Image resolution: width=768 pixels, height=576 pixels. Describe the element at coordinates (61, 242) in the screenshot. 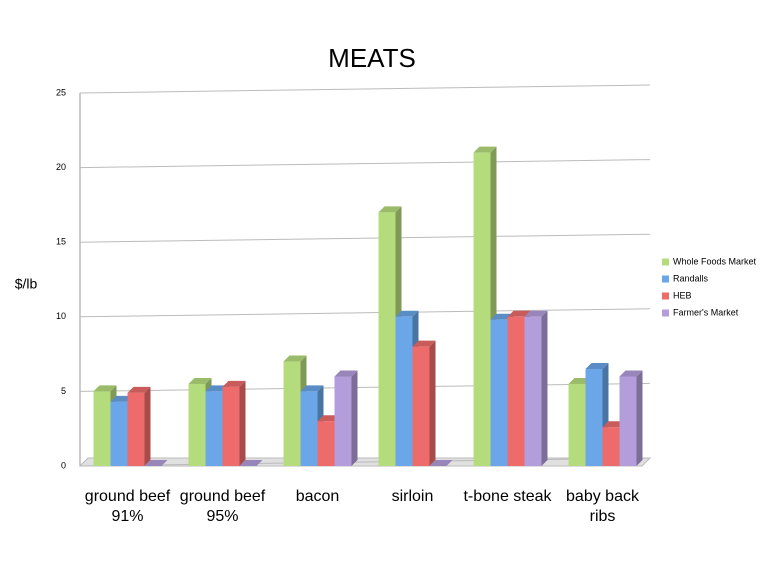

I see `y-tick-label: 15` at that location.